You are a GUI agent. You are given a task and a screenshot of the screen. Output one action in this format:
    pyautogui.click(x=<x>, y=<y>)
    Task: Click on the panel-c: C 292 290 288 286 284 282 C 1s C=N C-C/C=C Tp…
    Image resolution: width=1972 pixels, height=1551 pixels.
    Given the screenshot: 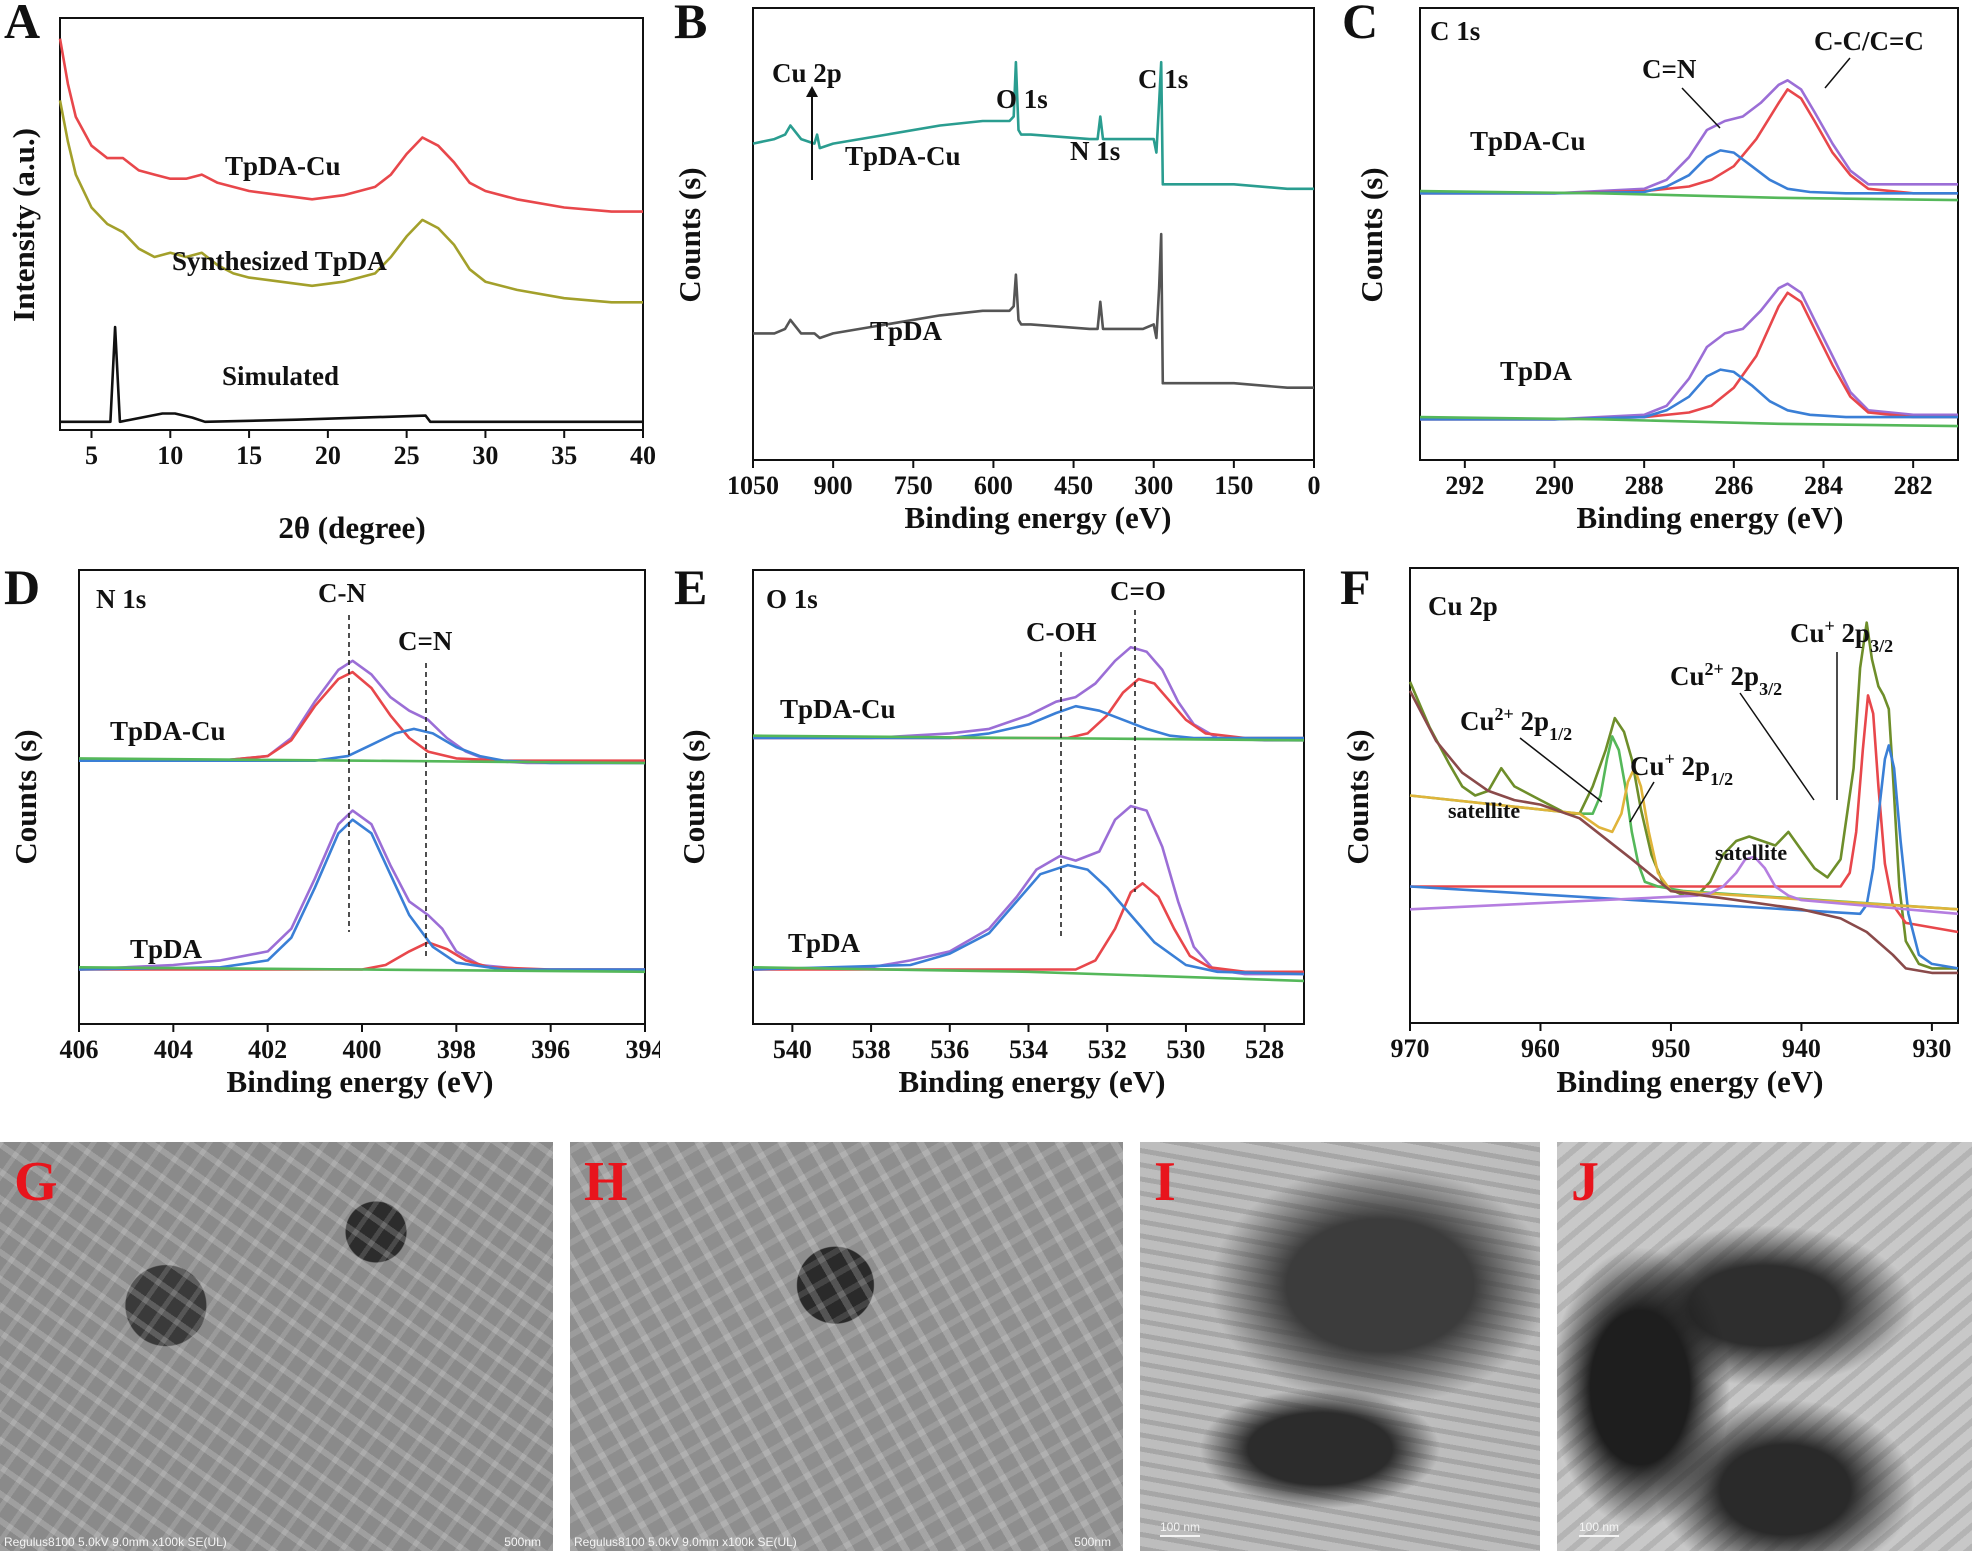 What is the action you would take?
    pyautogui.click(x=1651, y=280)
    